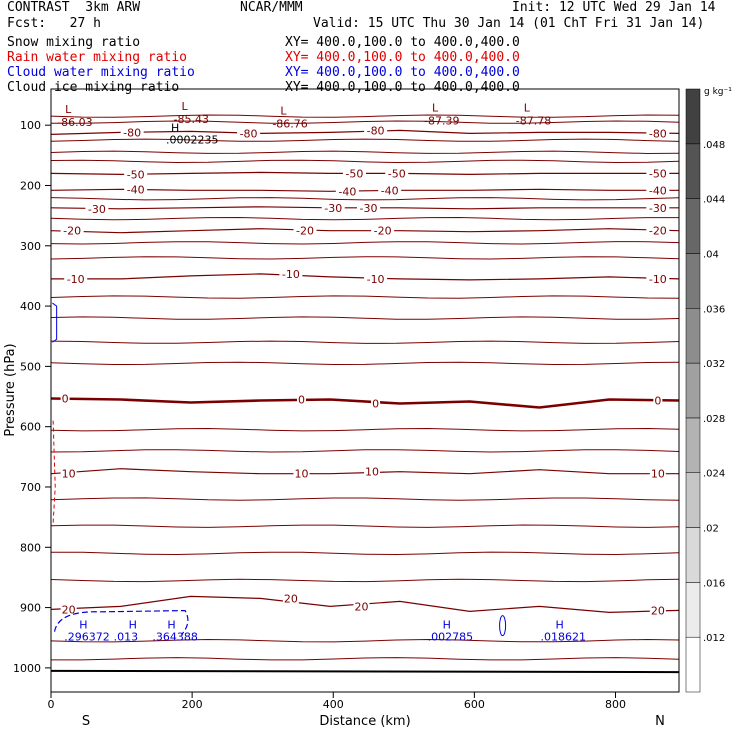 The image size is (740, 740). I want to click on cloud-water-max-value: .018621, so click(564, 637).